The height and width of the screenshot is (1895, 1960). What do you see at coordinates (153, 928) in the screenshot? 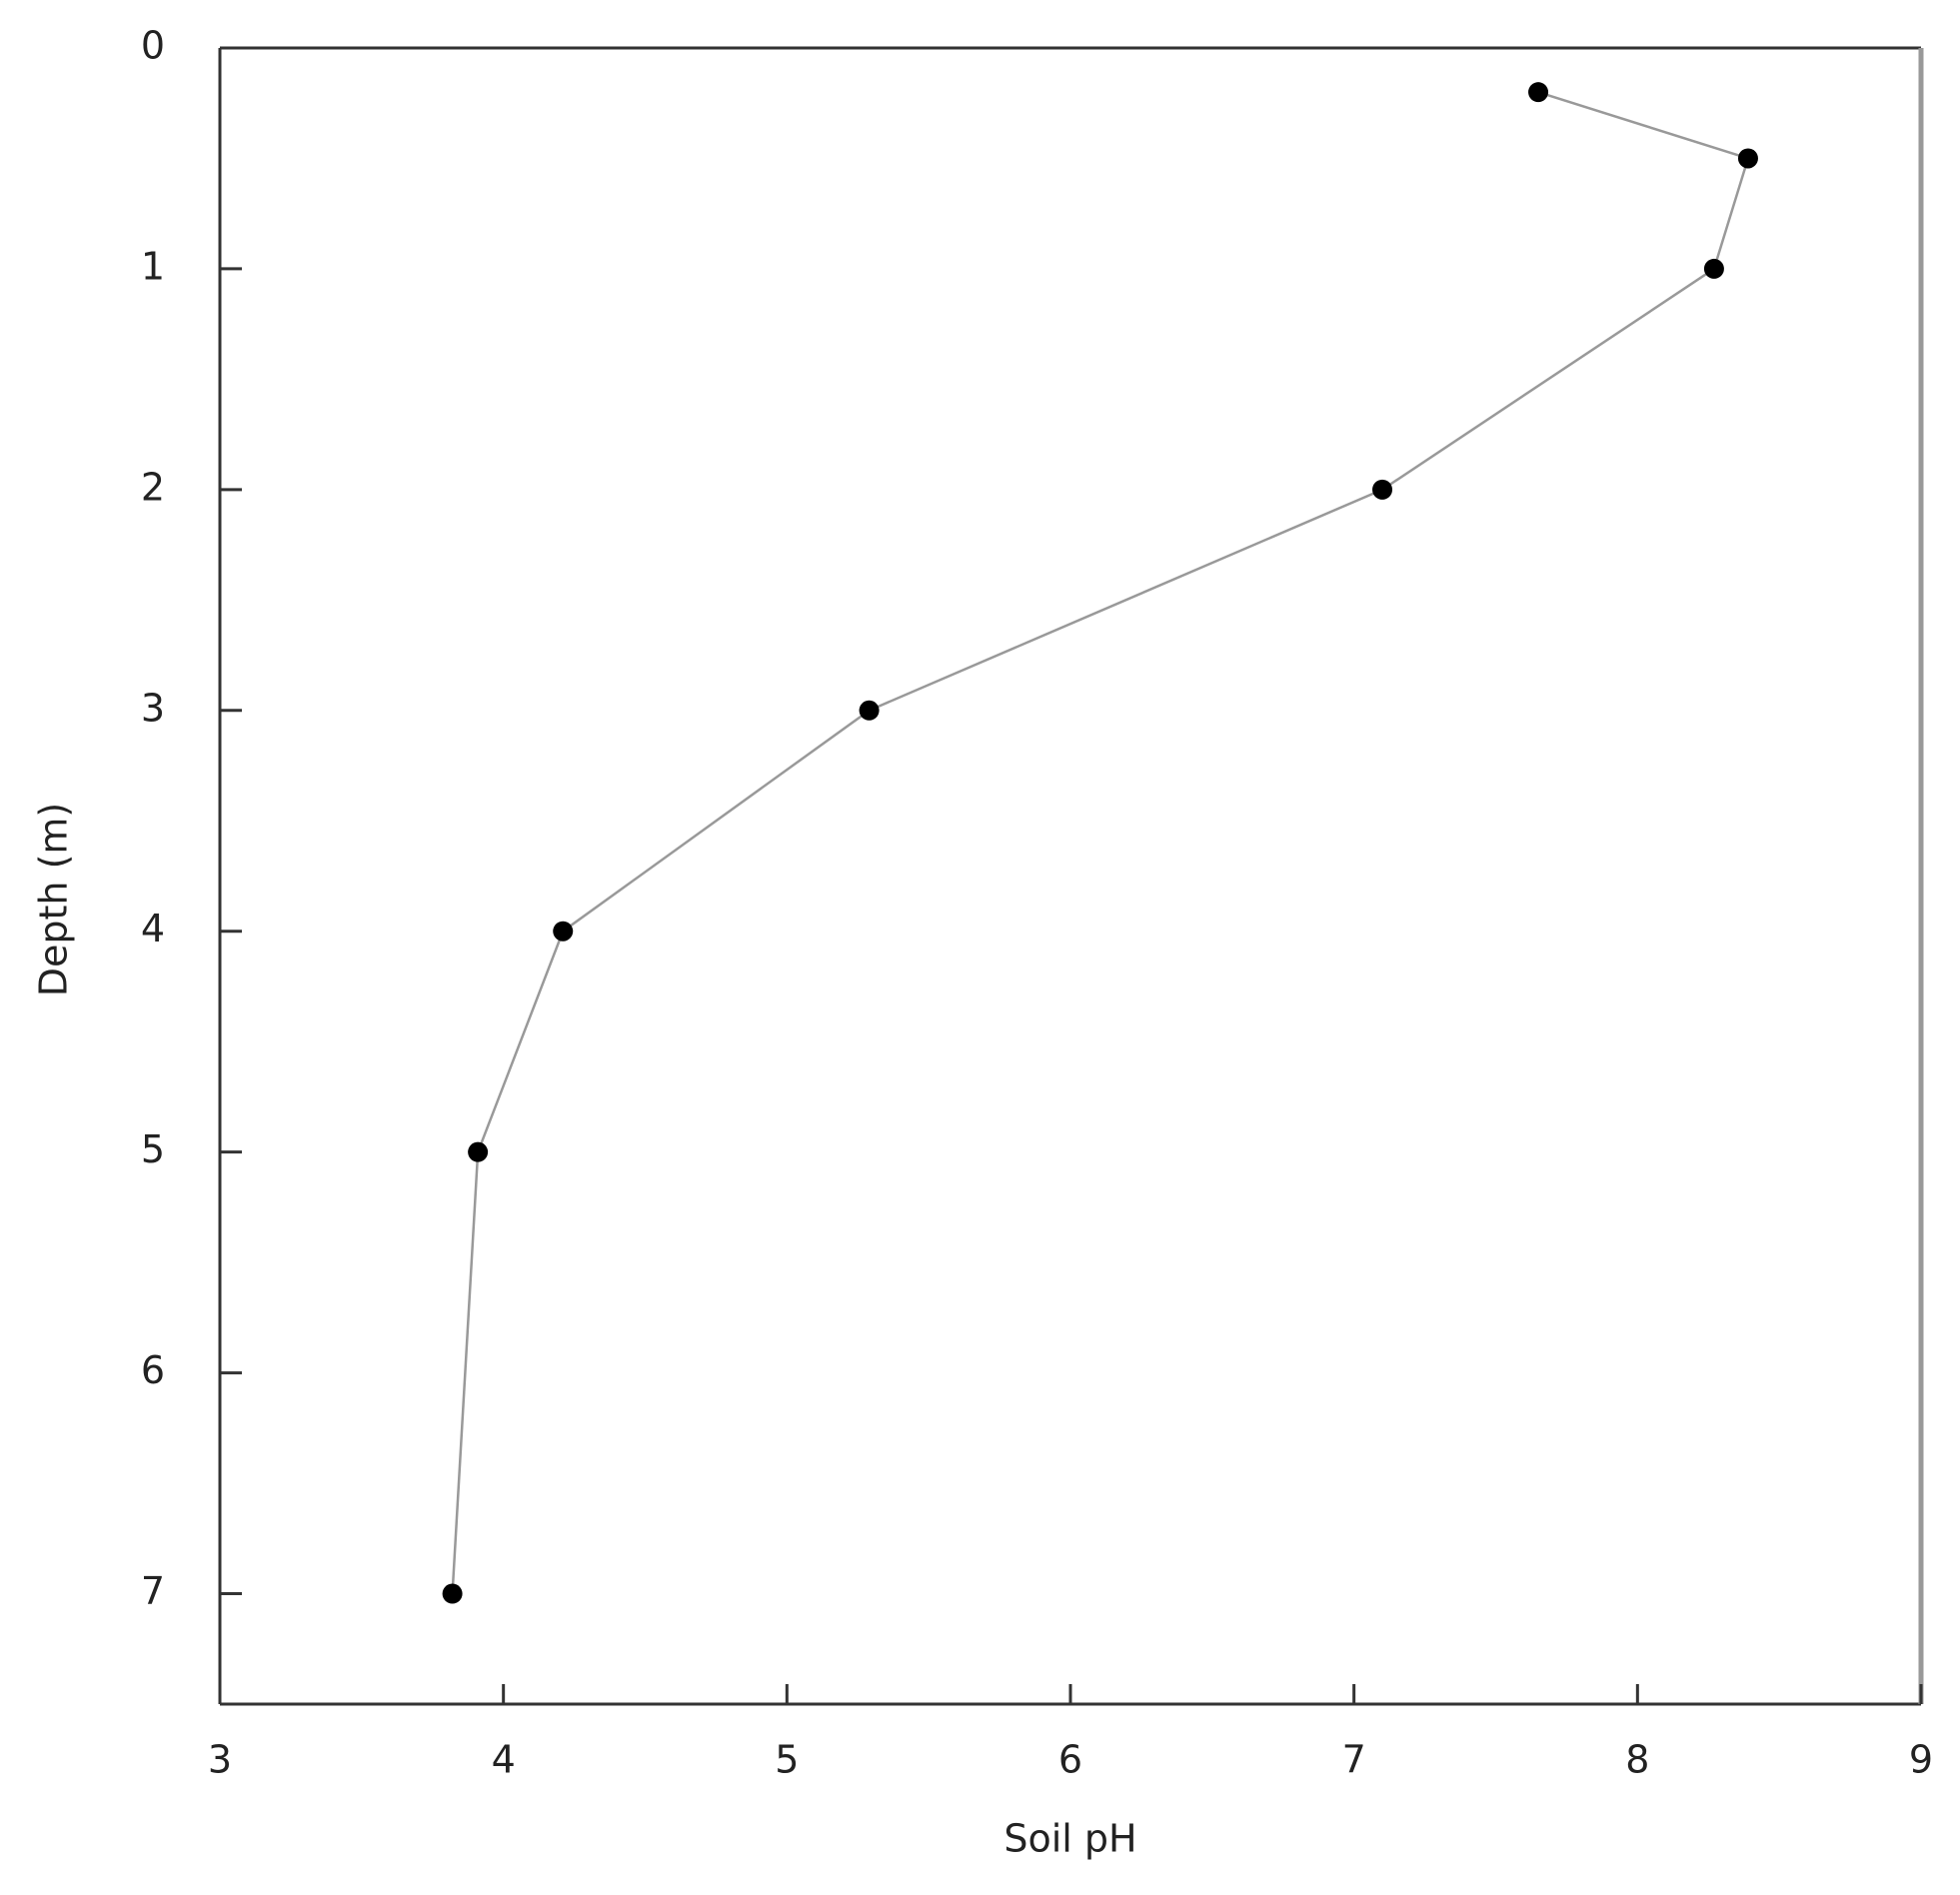
I see `y-tick-label: 4` at bounding box center [153, 928].